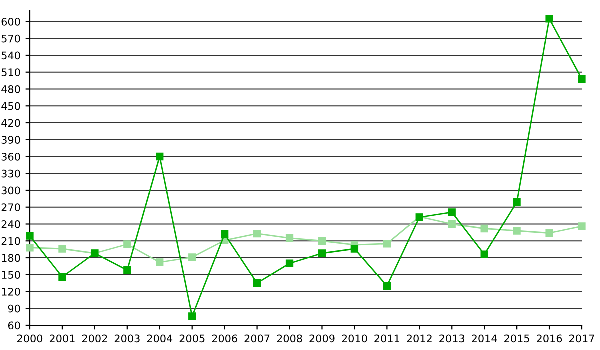  Describe the element at coordinates (11, 208) in the screenshot. I see `y-tick-label: 270` at that location.